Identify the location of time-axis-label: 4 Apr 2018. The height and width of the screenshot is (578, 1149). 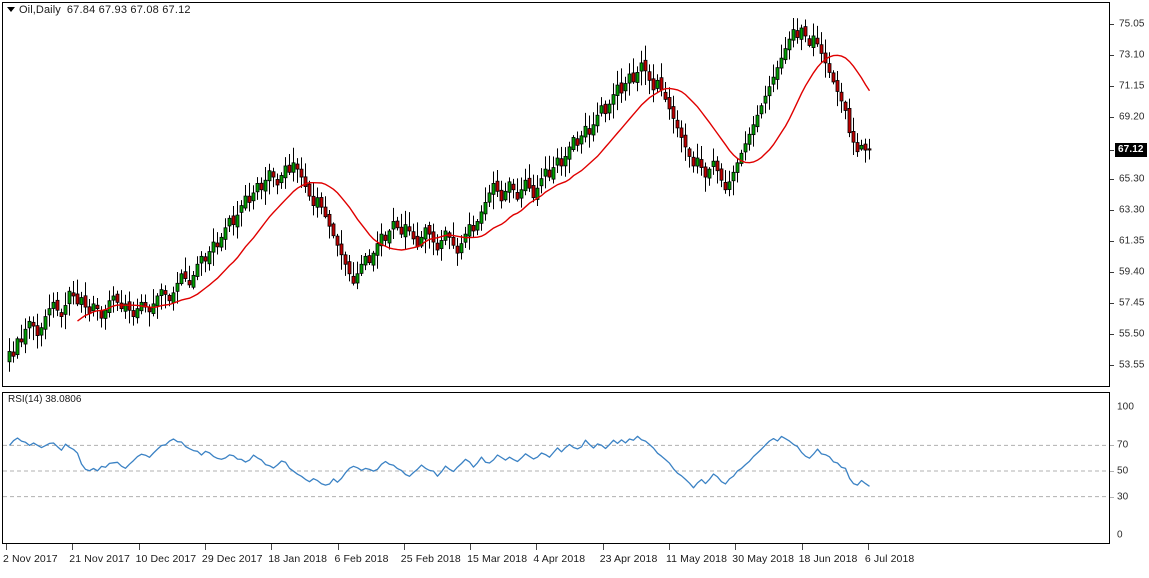
(559, 559).